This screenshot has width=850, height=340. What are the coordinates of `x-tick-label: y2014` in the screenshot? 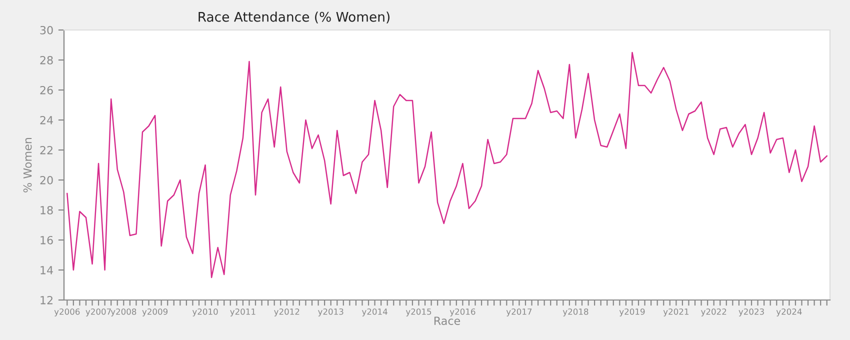 It's located at (375, 312).